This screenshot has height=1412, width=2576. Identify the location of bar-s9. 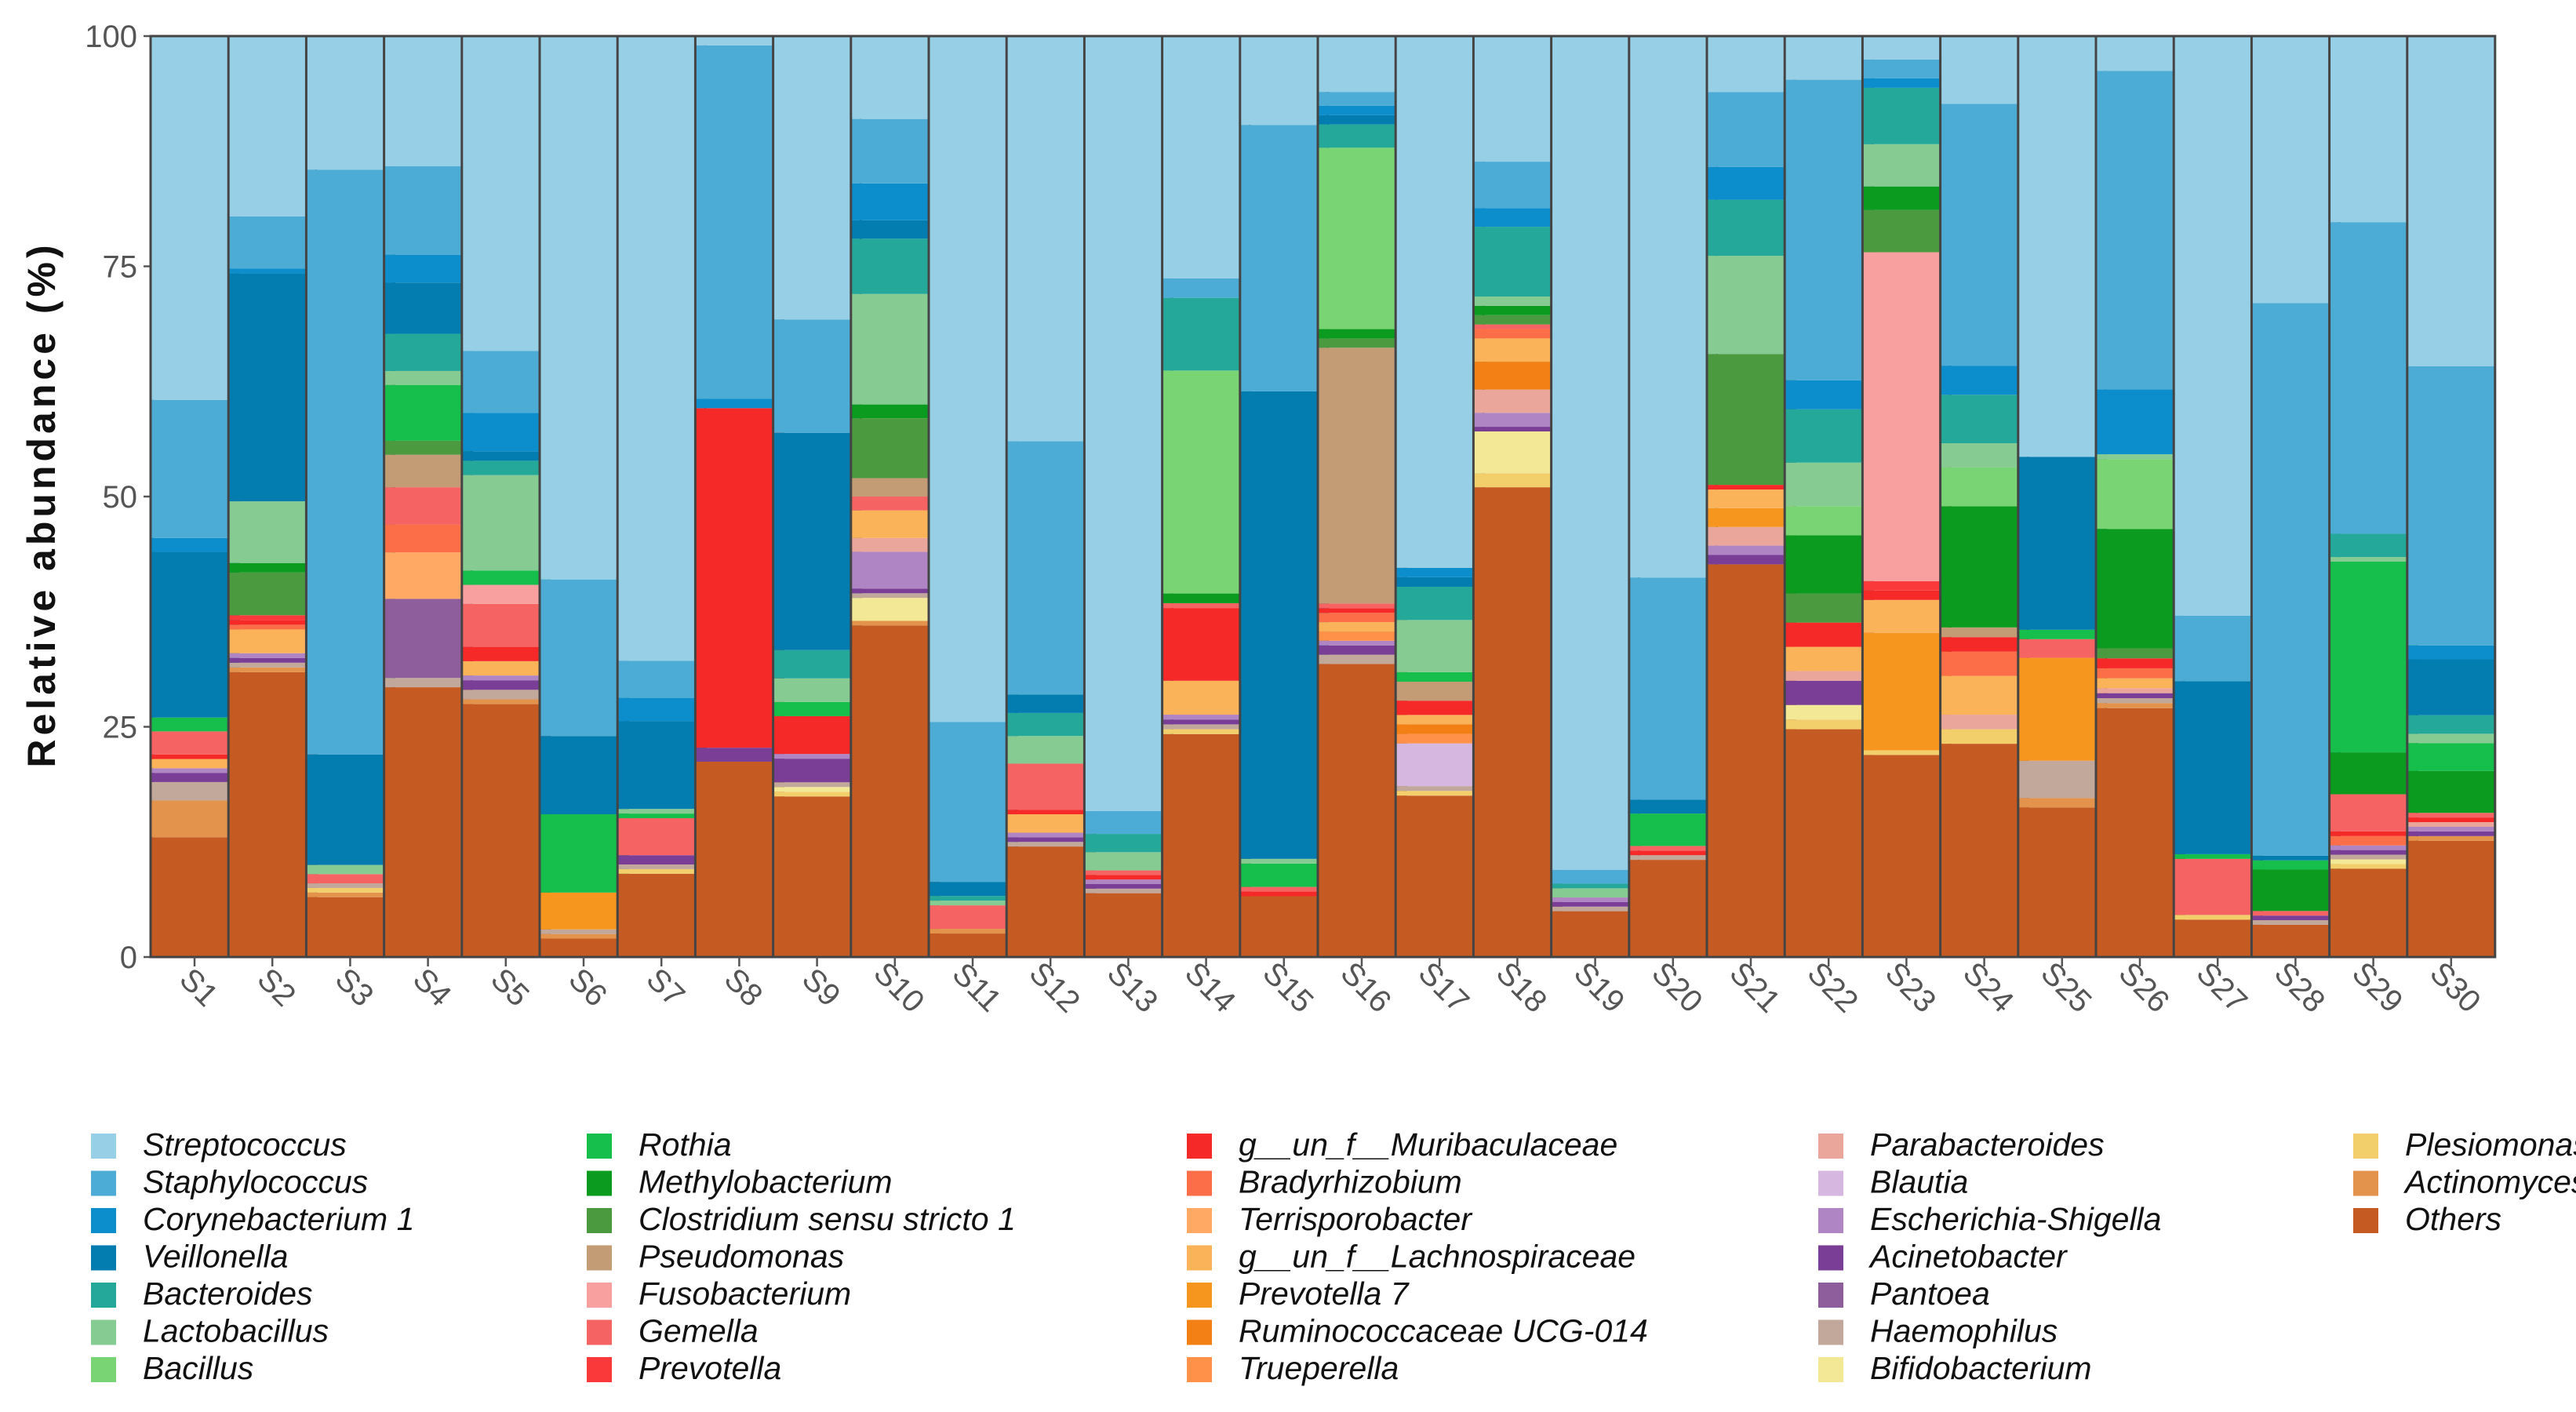
(817, 497).